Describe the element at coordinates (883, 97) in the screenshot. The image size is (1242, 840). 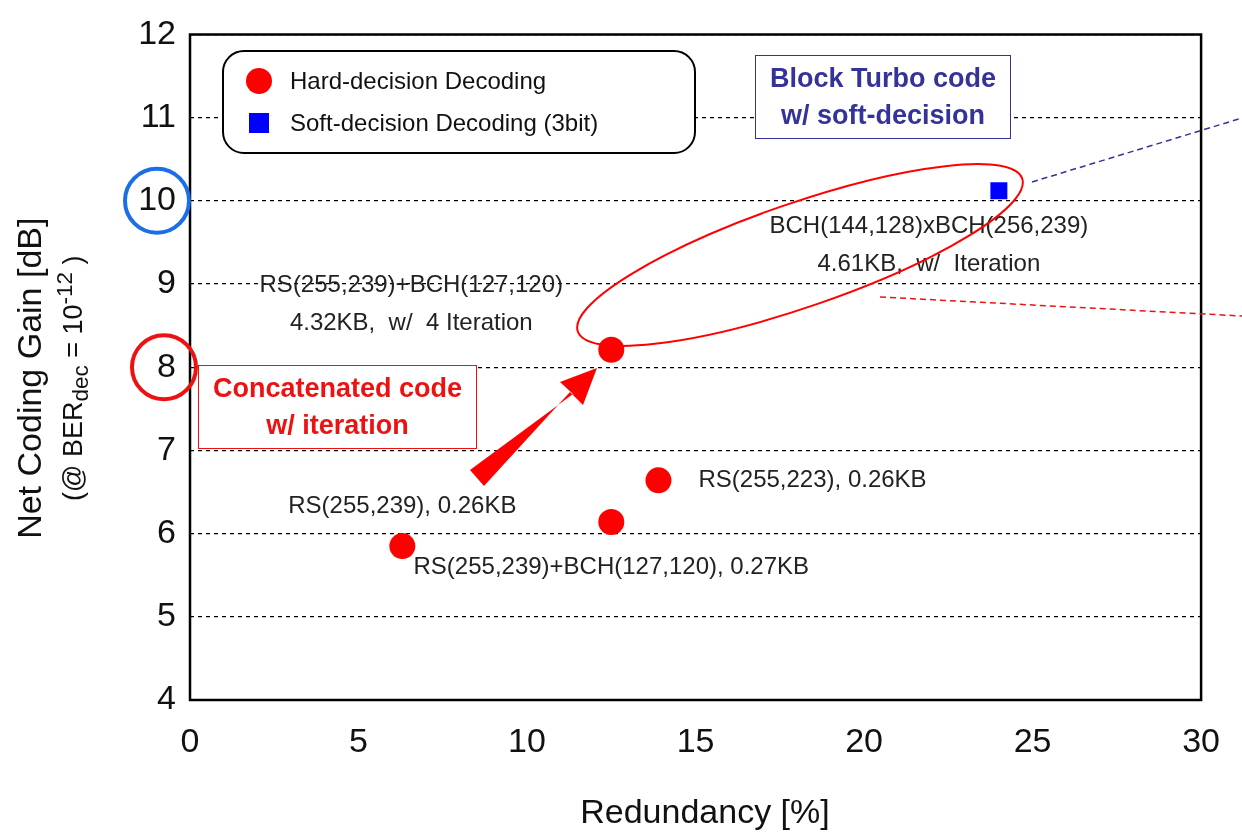
I see `annotation: Block Turbo code w/ soft-decision` at that location.